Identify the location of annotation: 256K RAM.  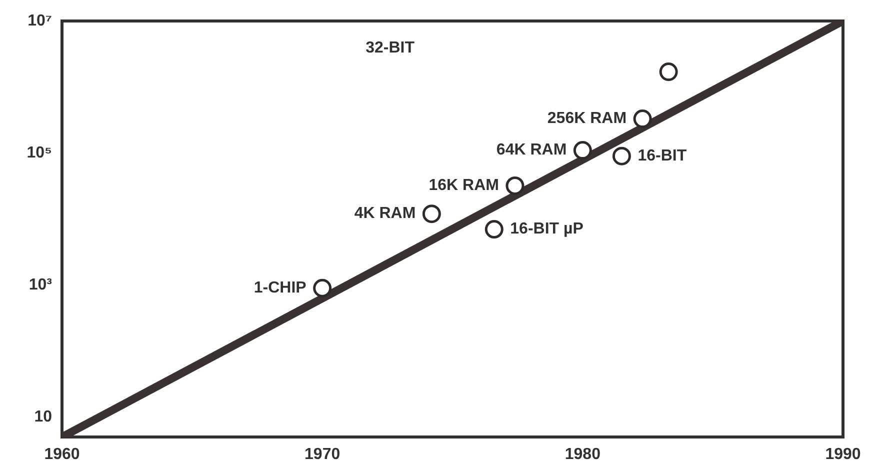
(587, 119).